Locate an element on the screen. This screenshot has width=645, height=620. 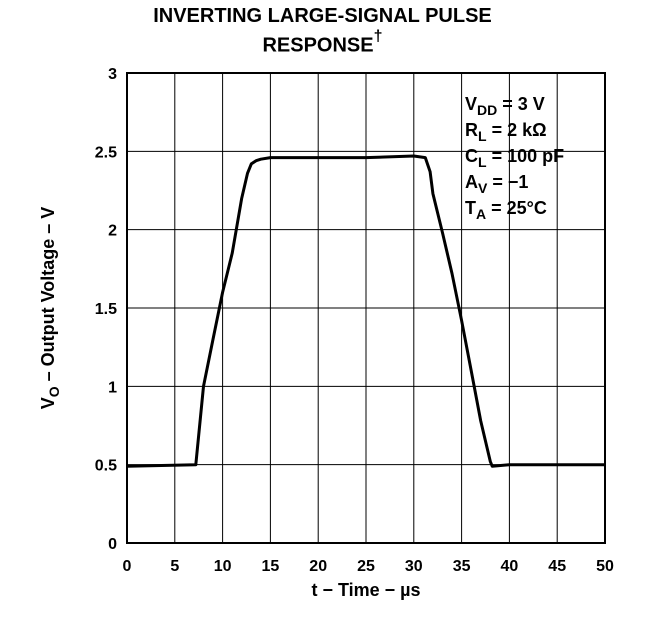
condition-line: AV = −1 is located at coordinates (496, 184).